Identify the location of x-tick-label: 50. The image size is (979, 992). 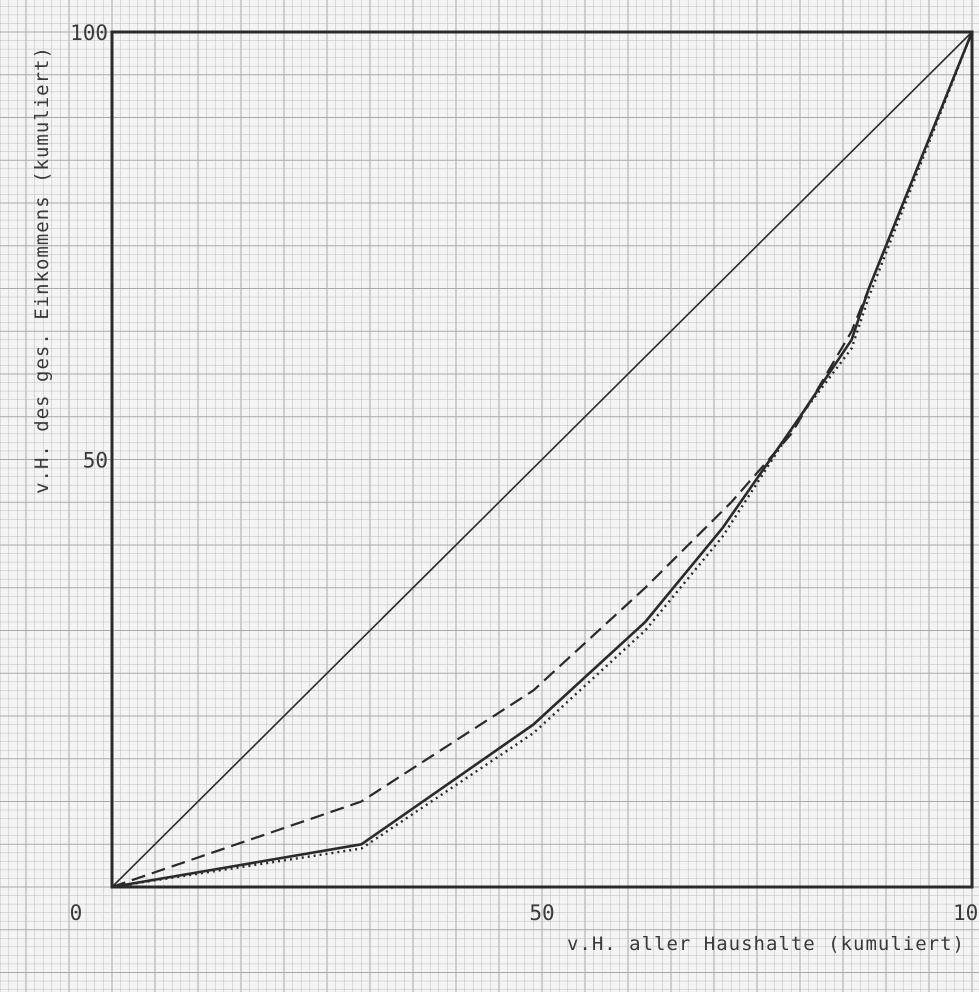
(541, 913).